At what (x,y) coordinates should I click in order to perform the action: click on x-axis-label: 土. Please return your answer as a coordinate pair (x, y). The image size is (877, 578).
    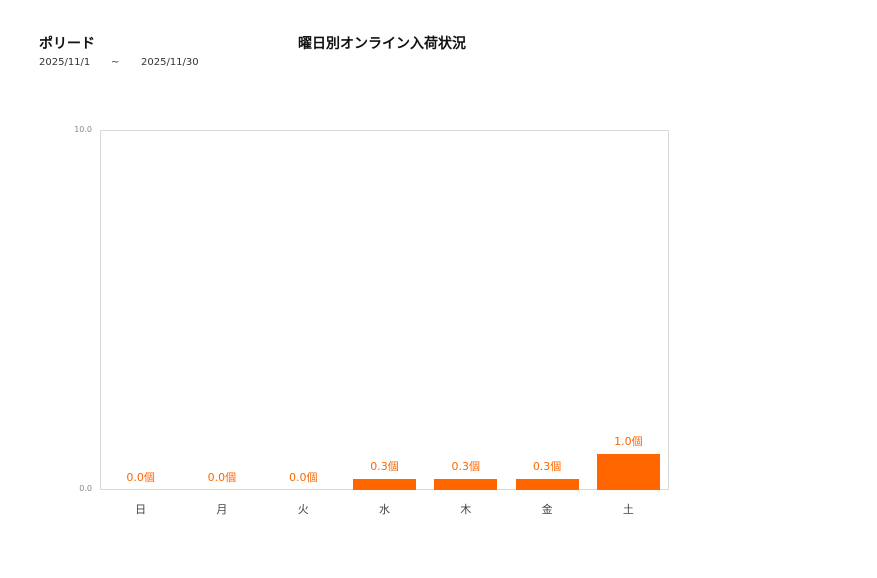
    Looking at the image, I should click on (628, 509).